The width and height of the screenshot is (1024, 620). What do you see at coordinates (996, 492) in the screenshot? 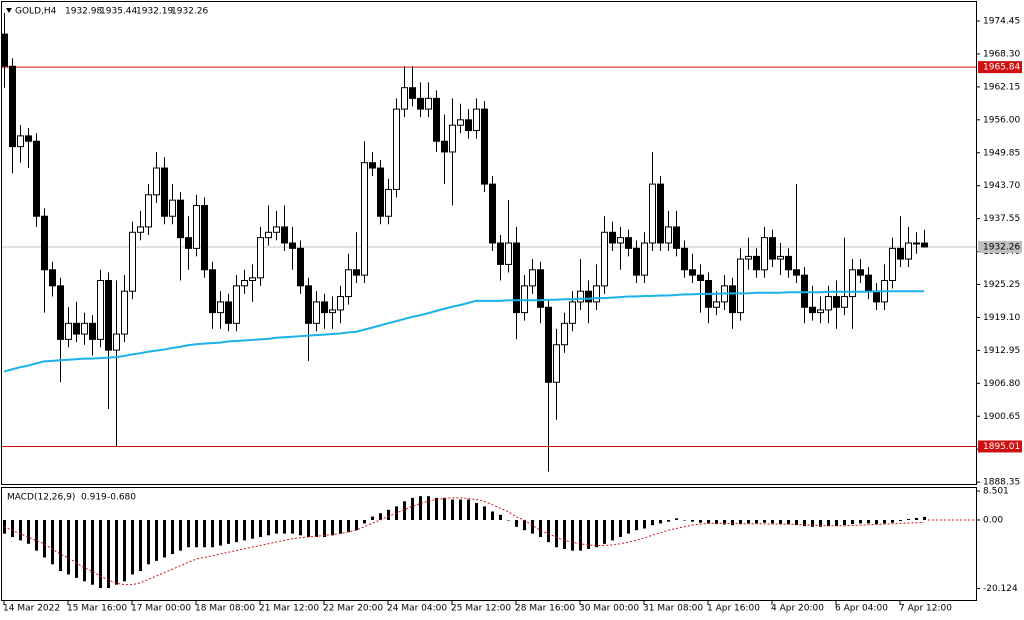
I see `macd-y-tick-label: 8.501` at bounding box center [996, 492].